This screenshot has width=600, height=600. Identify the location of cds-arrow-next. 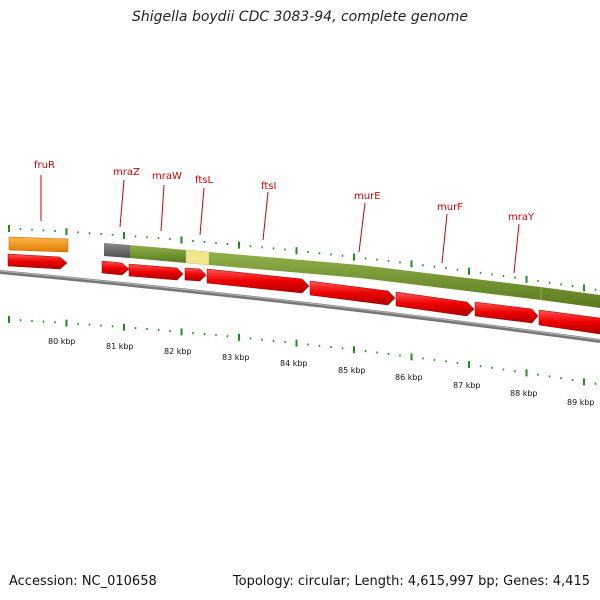
(569, 322).